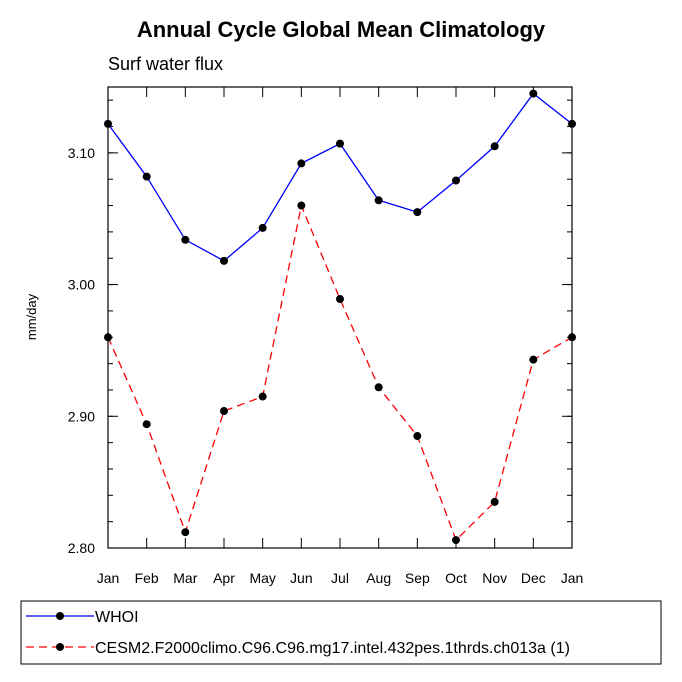 The image size is (682, 682). Describe the element at coordinates (533, 578) in the screenshot. I see `x-tick-label: Dec` at that location.